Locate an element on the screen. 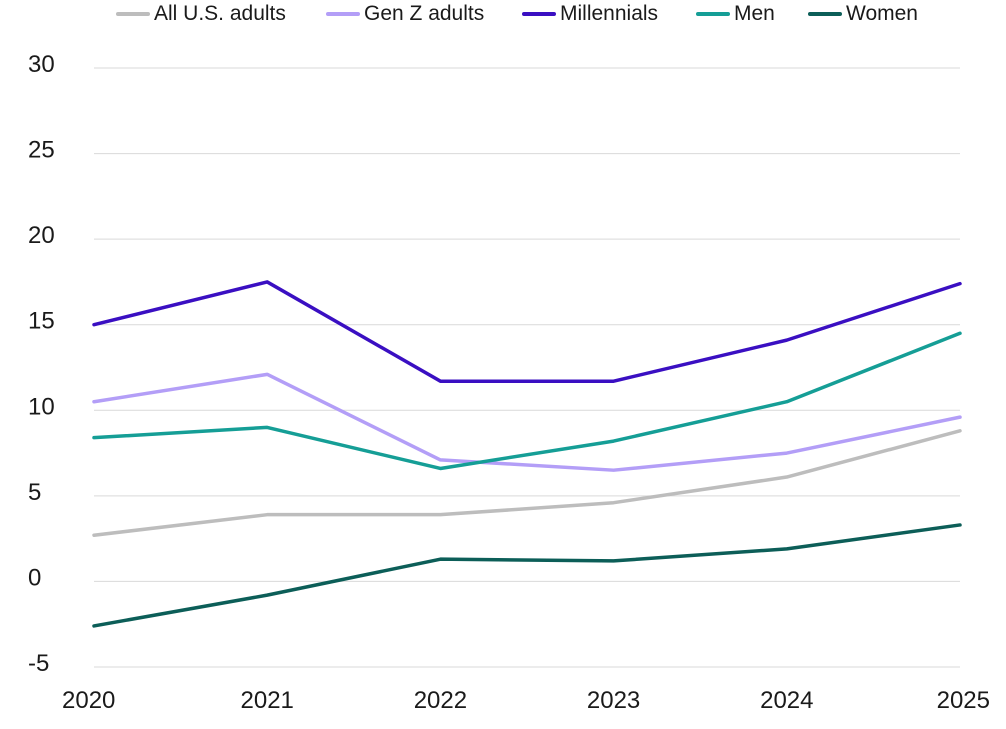 The image size is (1006, 729). y-tick-label: 5 is located at coordinates (34, 492).